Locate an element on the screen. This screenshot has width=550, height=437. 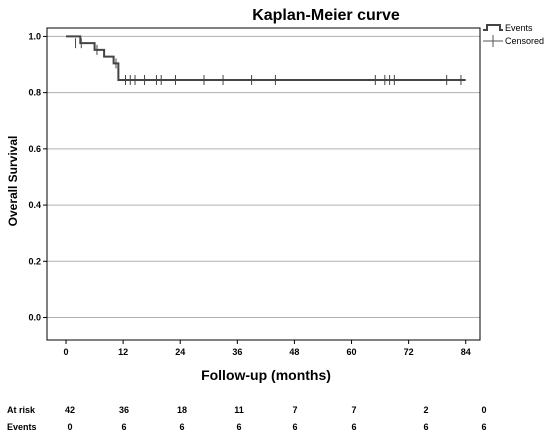
legend-censored-label: Censored is located at coordinates (524, 41).